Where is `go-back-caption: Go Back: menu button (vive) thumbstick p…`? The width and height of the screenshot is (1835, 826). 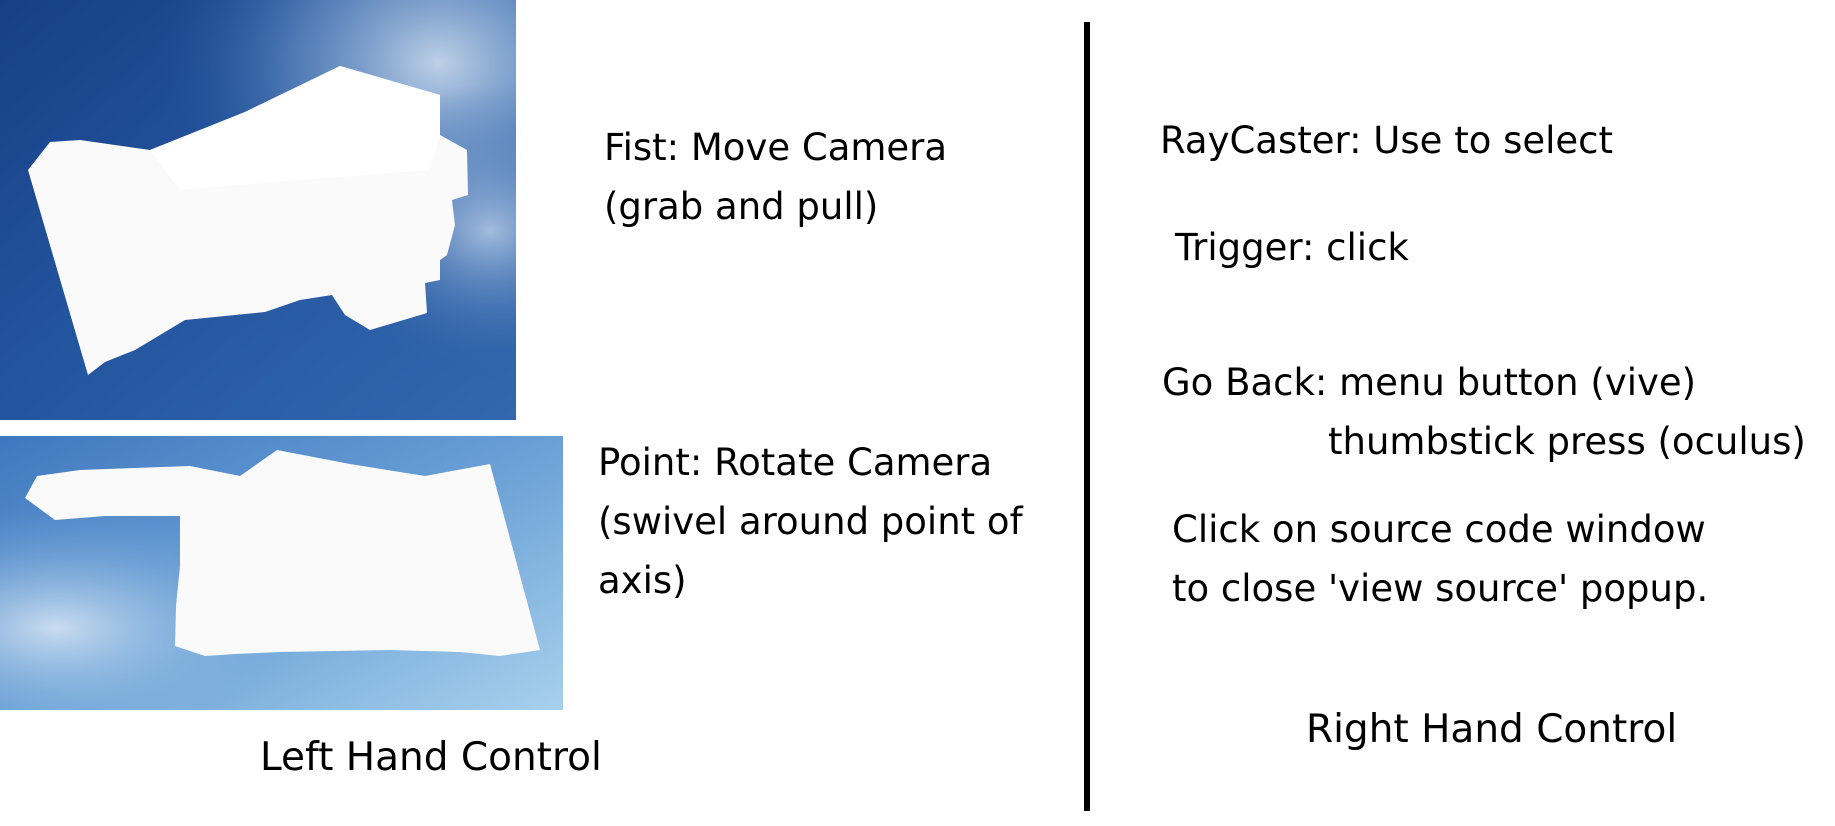
go-back-caption: Go Back: menu button (vive) thumbstick p… is located at coordinates (1484, 412).